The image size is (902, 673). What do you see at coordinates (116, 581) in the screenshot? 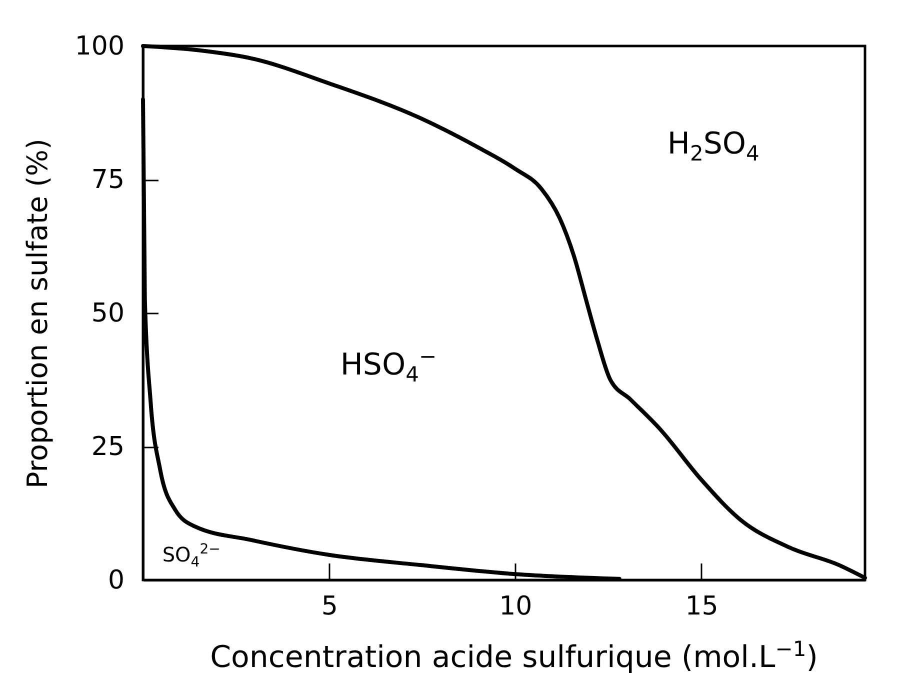
I see `y-tick-label: 0` at bounding box center [116, 581].